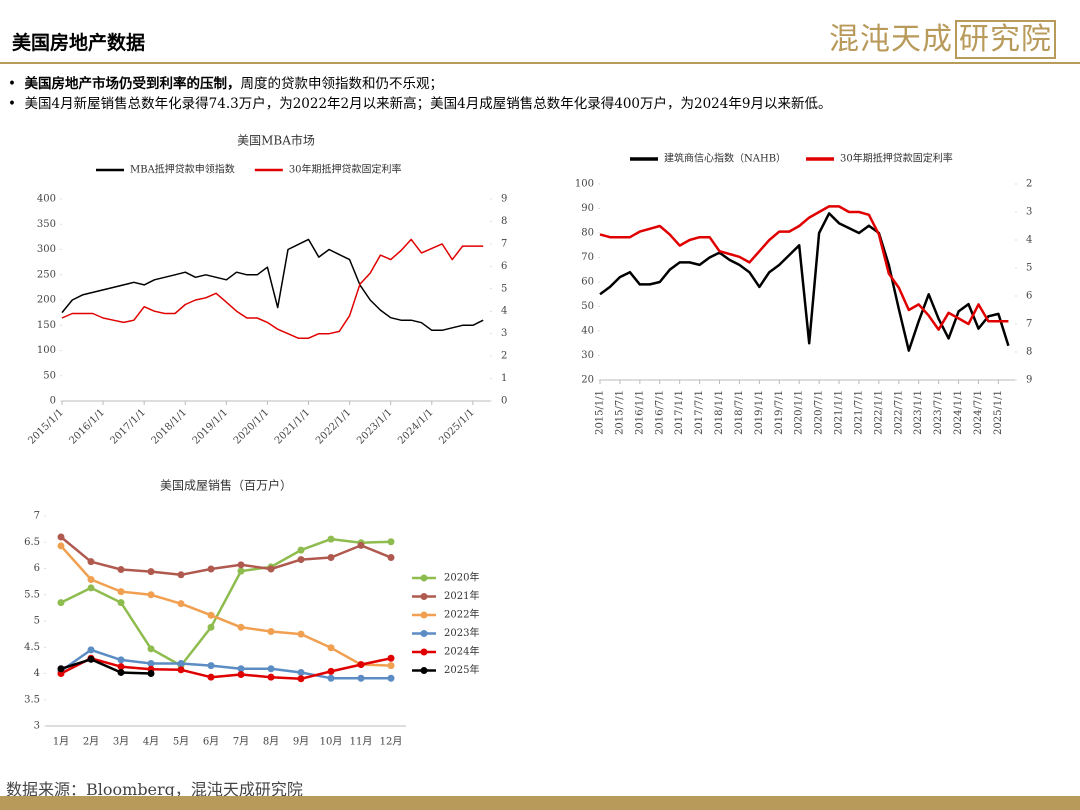 The height and width of the screenshot is (810, 1080). What do you see at coordinates (619, 412) in the screenshot?
I see `x-tick-label: 2015/7/1` at bounding box center [619, 412].